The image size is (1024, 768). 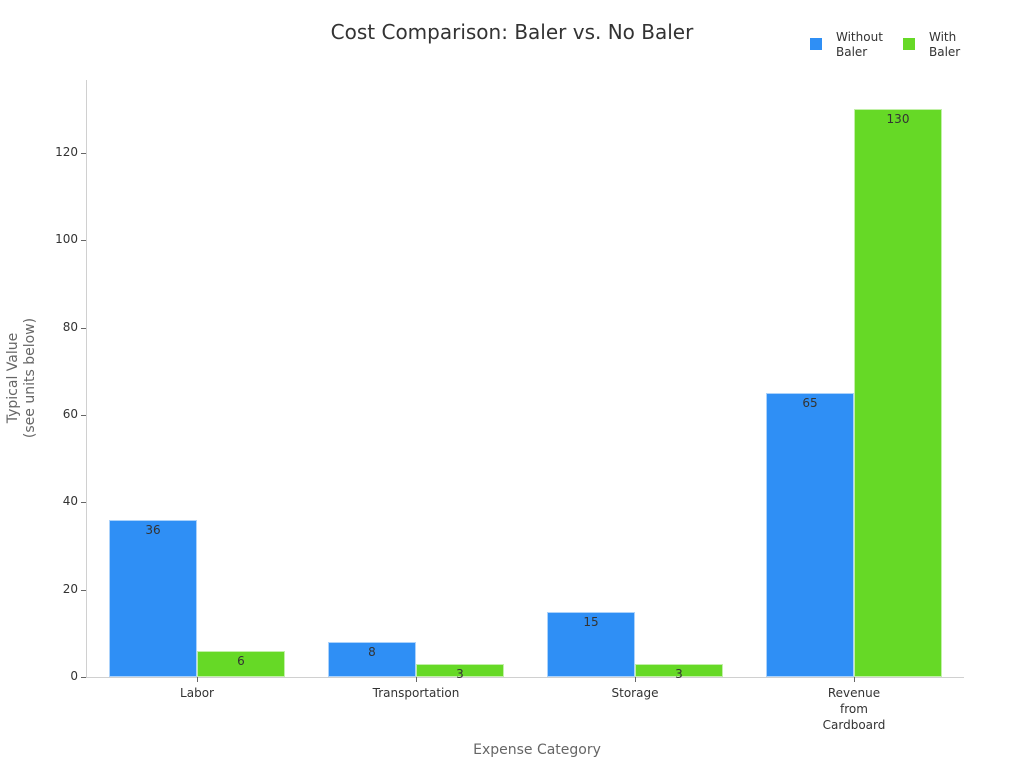 I want to click on bar-with-baler: 130, so click(x=898, y=393).